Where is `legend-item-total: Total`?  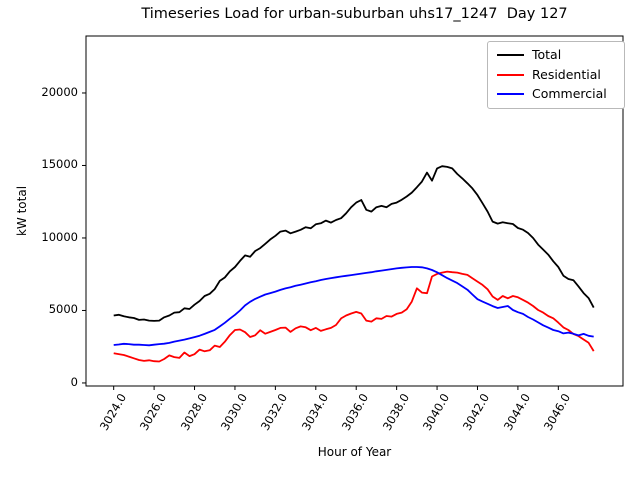 legend-item-total: Total is located at coordinates (556, 54).